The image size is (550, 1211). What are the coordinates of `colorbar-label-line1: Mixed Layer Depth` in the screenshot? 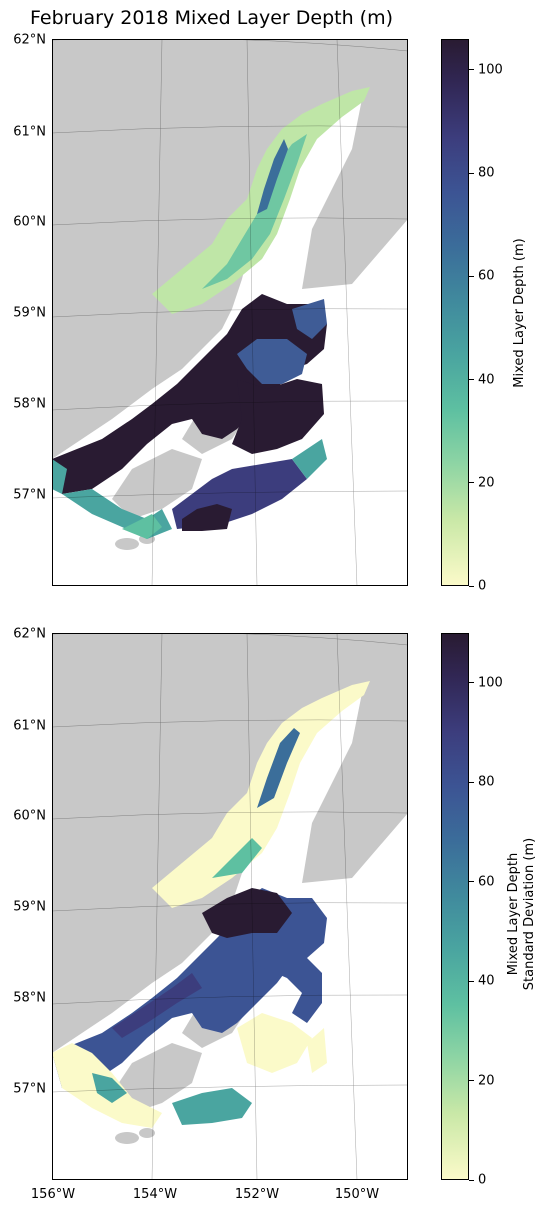 It's located at (513, 914).